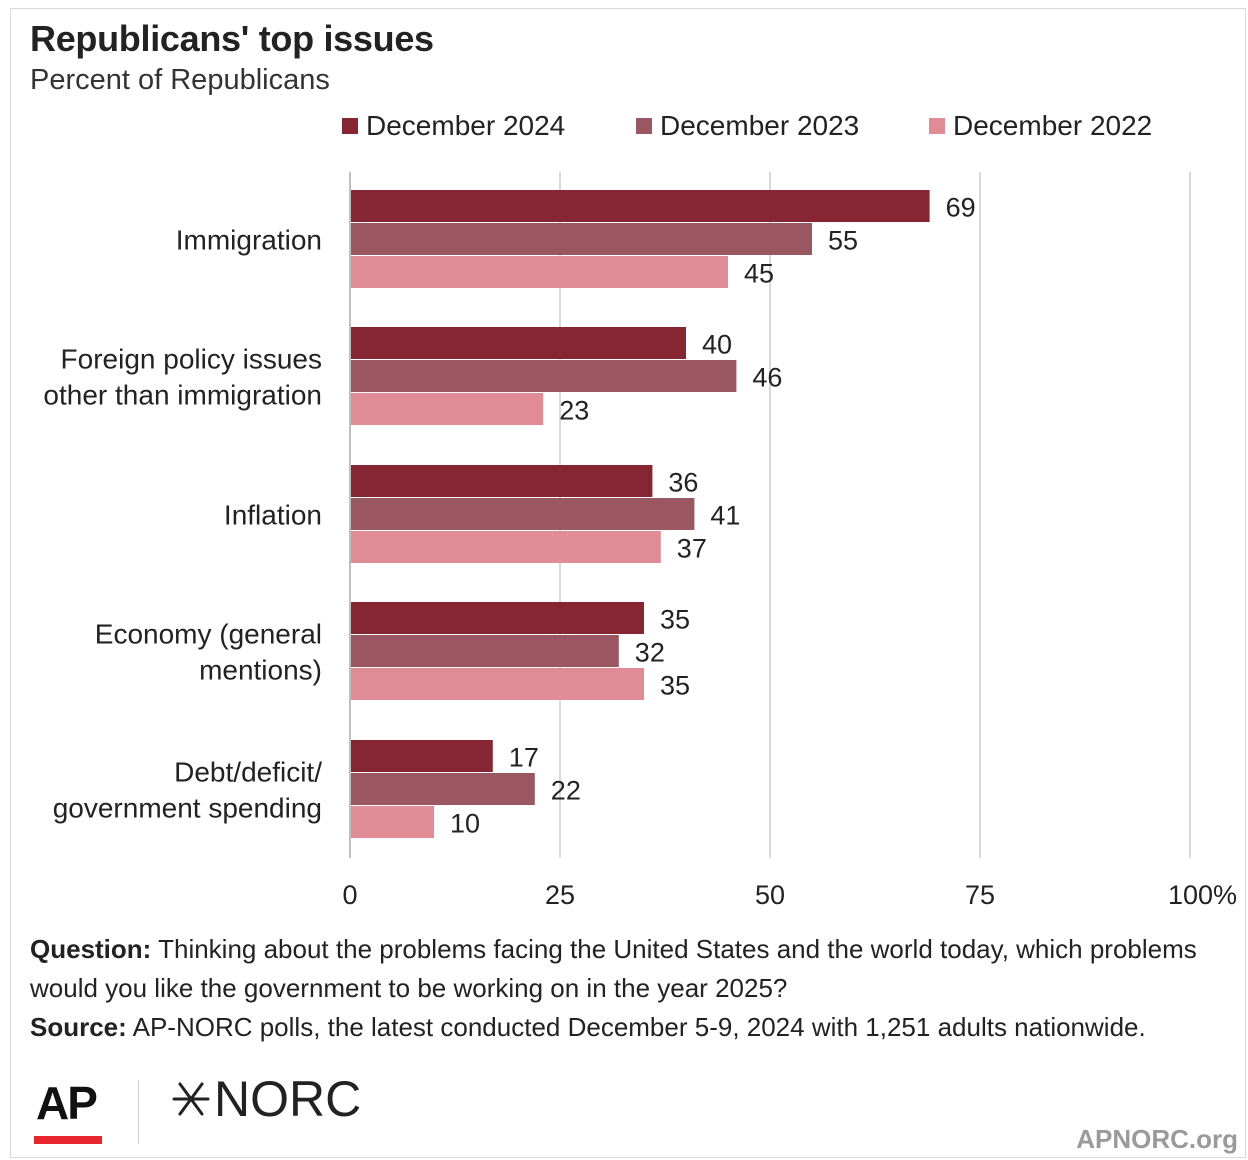 The image size is (1248, 1160). Describe the element at coordinates (350, 126) in the screenshot. I see `legend-swatch-2024` at that location.